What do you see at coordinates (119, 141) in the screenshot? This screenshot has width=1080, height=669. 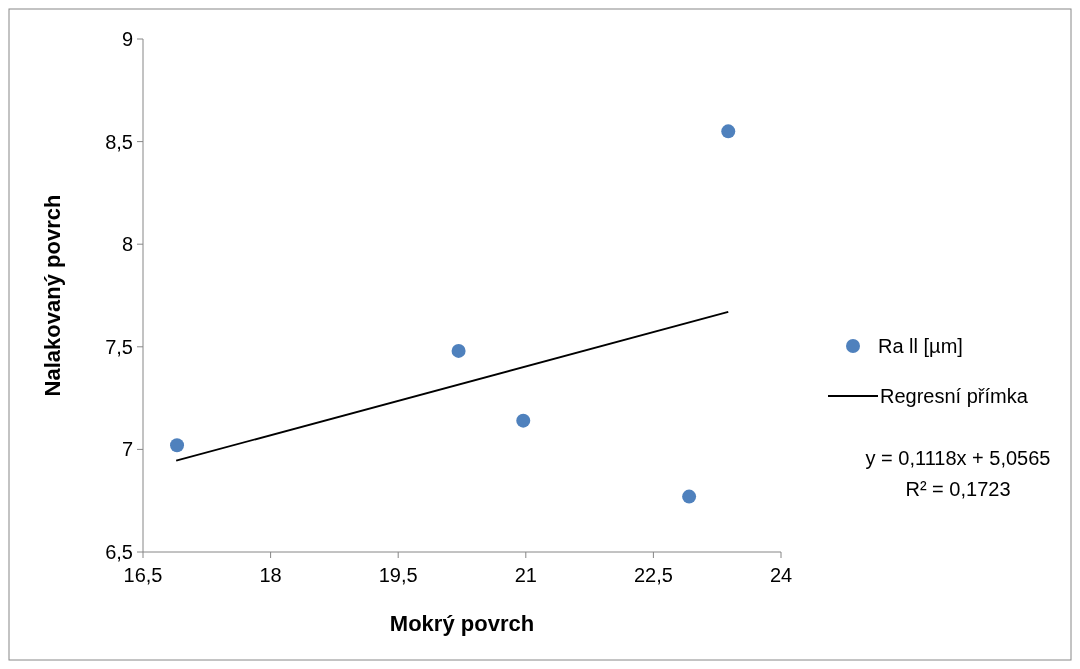 I see `y-tick-label: 8,5` at bounding box center [119, 141].